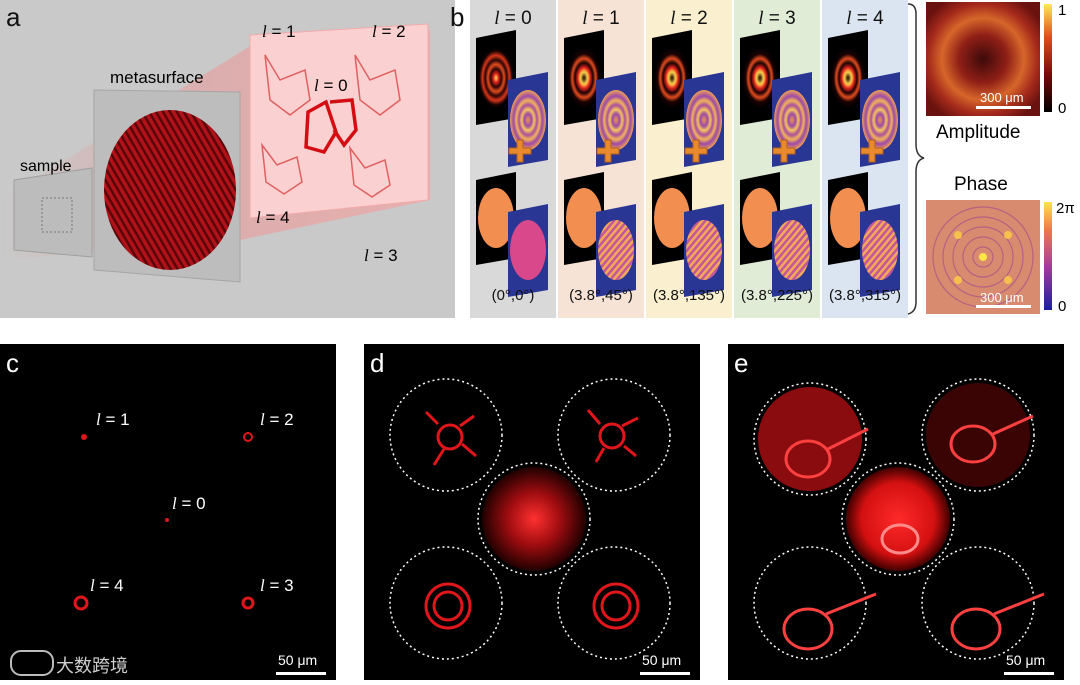 This screenshot has height=685, width=1080. Describe the element at coordinates (741, 363) in the screenshot. I see `panel-e-label: e` at that location.